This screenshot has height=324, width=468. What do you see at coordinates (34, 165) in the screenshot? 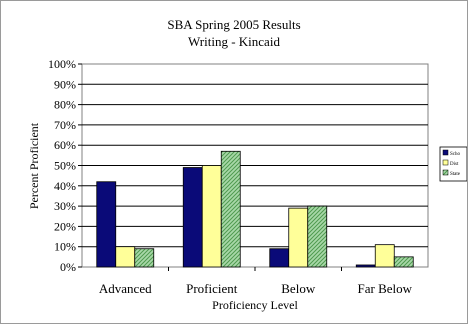
I see `y-axis-label: Percent Proficient` at bounding box center [34, 165].